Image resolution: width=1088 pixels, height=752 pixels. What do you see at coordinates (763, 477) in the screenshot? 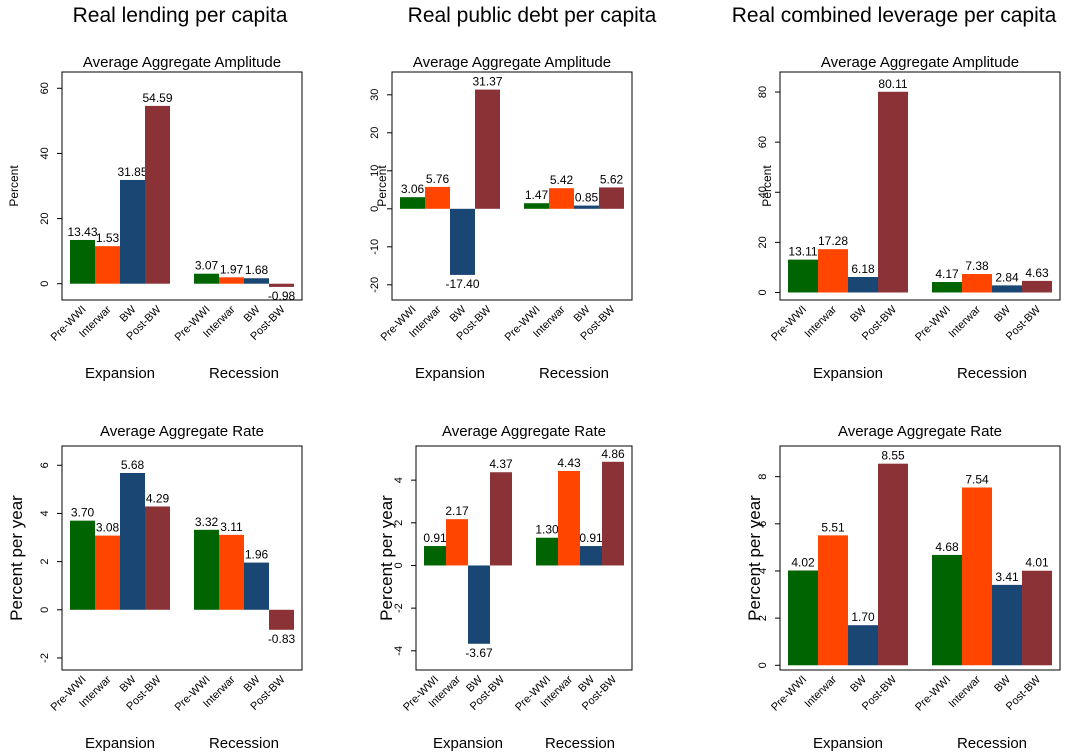
I see `y-tick-label: 8` at bounding box center [763, 477].